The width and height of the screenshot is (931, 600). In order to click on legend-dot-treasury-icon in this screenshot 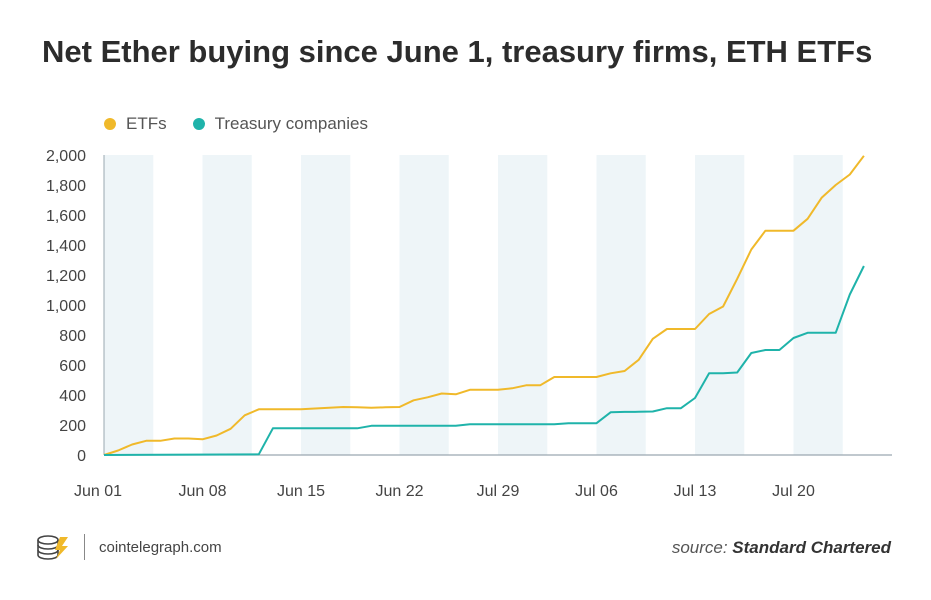, I will do `click(198, 124)`.